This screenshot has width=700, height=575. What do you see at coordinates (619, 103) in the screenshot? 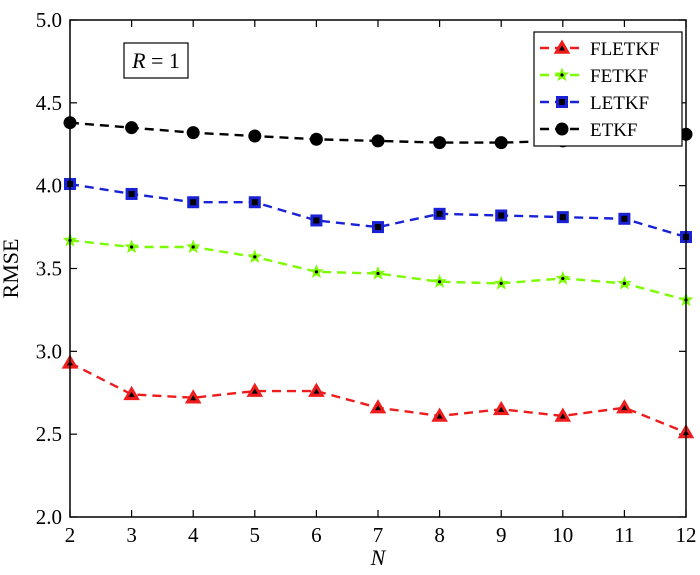
I see `legend-label-letkf: LETKF` at bounding box center [619, 103].